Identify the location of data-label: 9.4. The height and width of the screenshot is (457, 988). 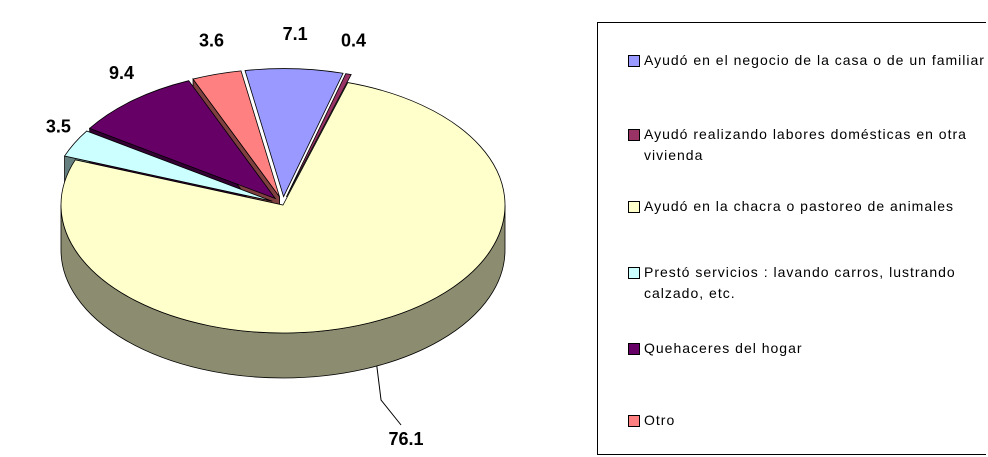
(121, 73).